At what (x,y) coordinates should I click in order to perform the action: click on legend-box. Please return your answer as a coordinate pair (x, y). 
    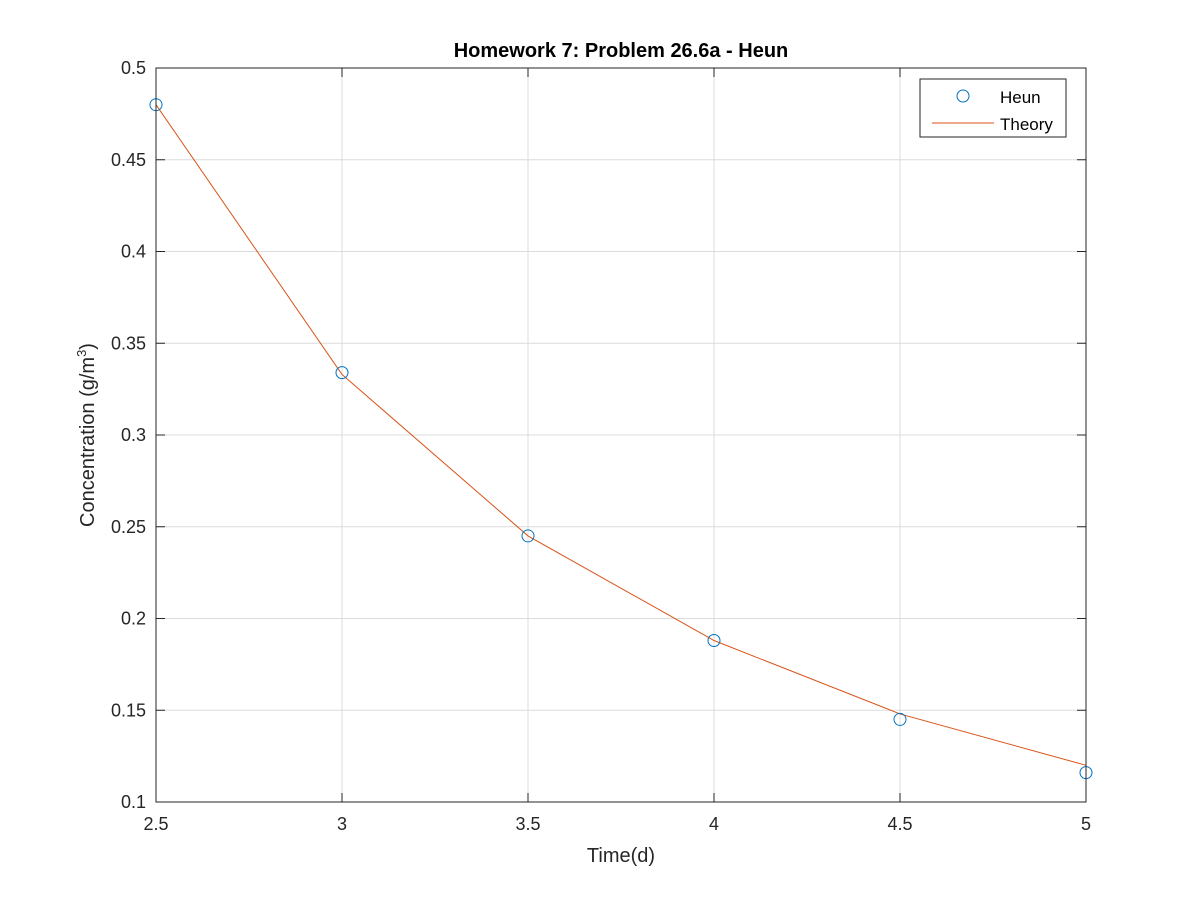
    Looking at the image, I should click on (993, 108).